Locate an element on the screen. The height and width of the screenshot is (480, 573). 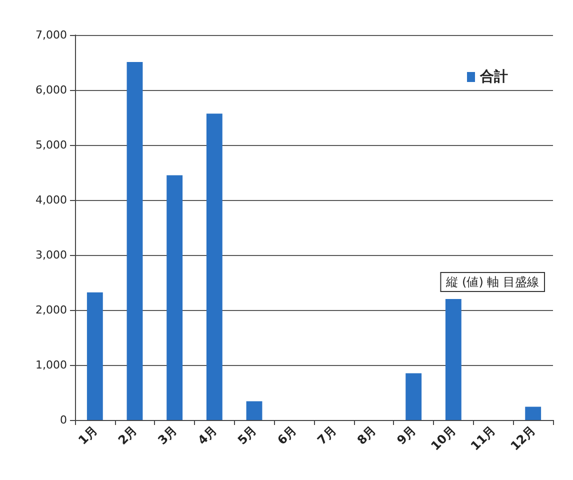
legend-label: 合計 is located at coordinates (493, 77).